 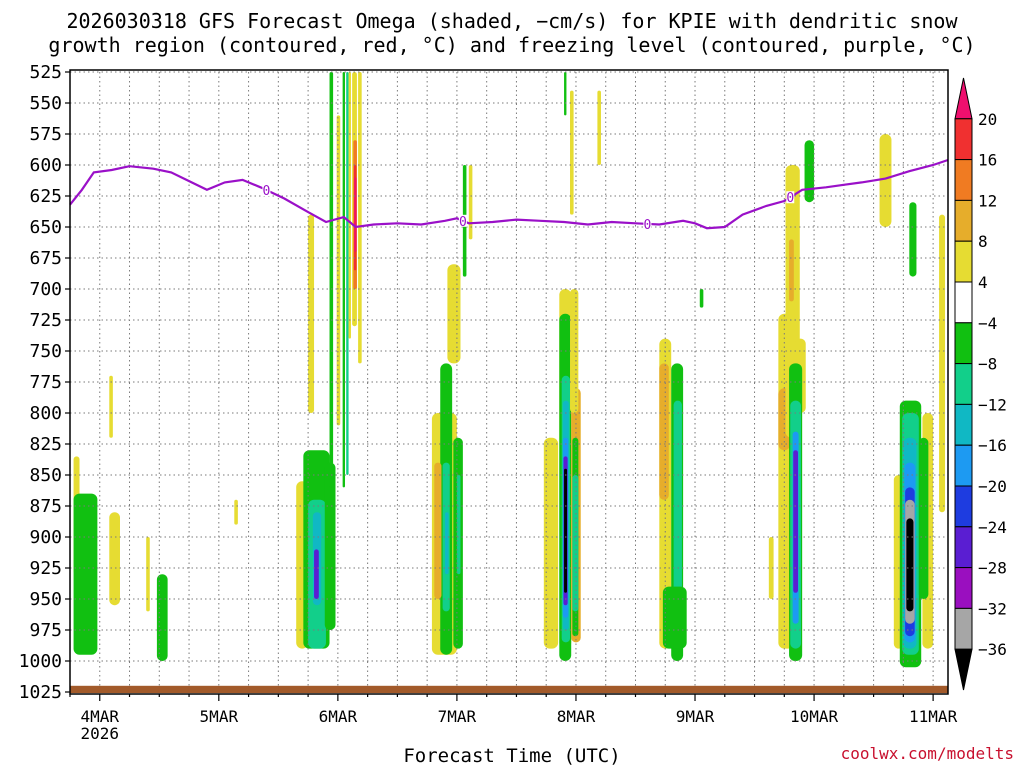 I want to click on colorbar-label-10: −24, so click(x=992, y=527).